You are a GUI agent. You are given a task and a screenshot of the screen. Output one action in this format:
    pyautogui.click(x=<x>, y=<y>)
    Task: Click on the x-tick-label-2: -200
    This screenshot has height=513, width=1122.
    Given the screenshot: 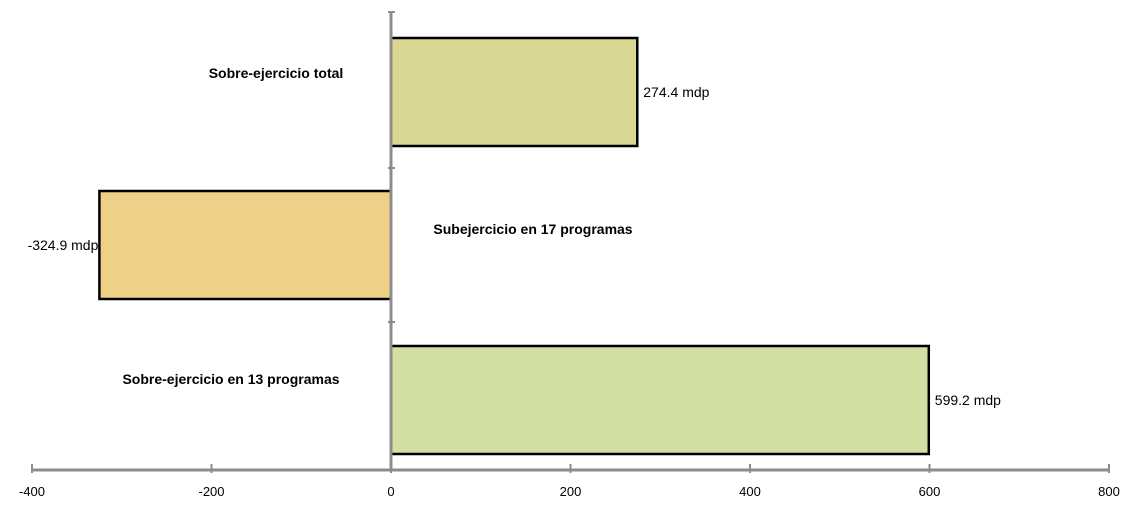 What is the action you would take?
    pyautogui.click(x=211, y=491)
    